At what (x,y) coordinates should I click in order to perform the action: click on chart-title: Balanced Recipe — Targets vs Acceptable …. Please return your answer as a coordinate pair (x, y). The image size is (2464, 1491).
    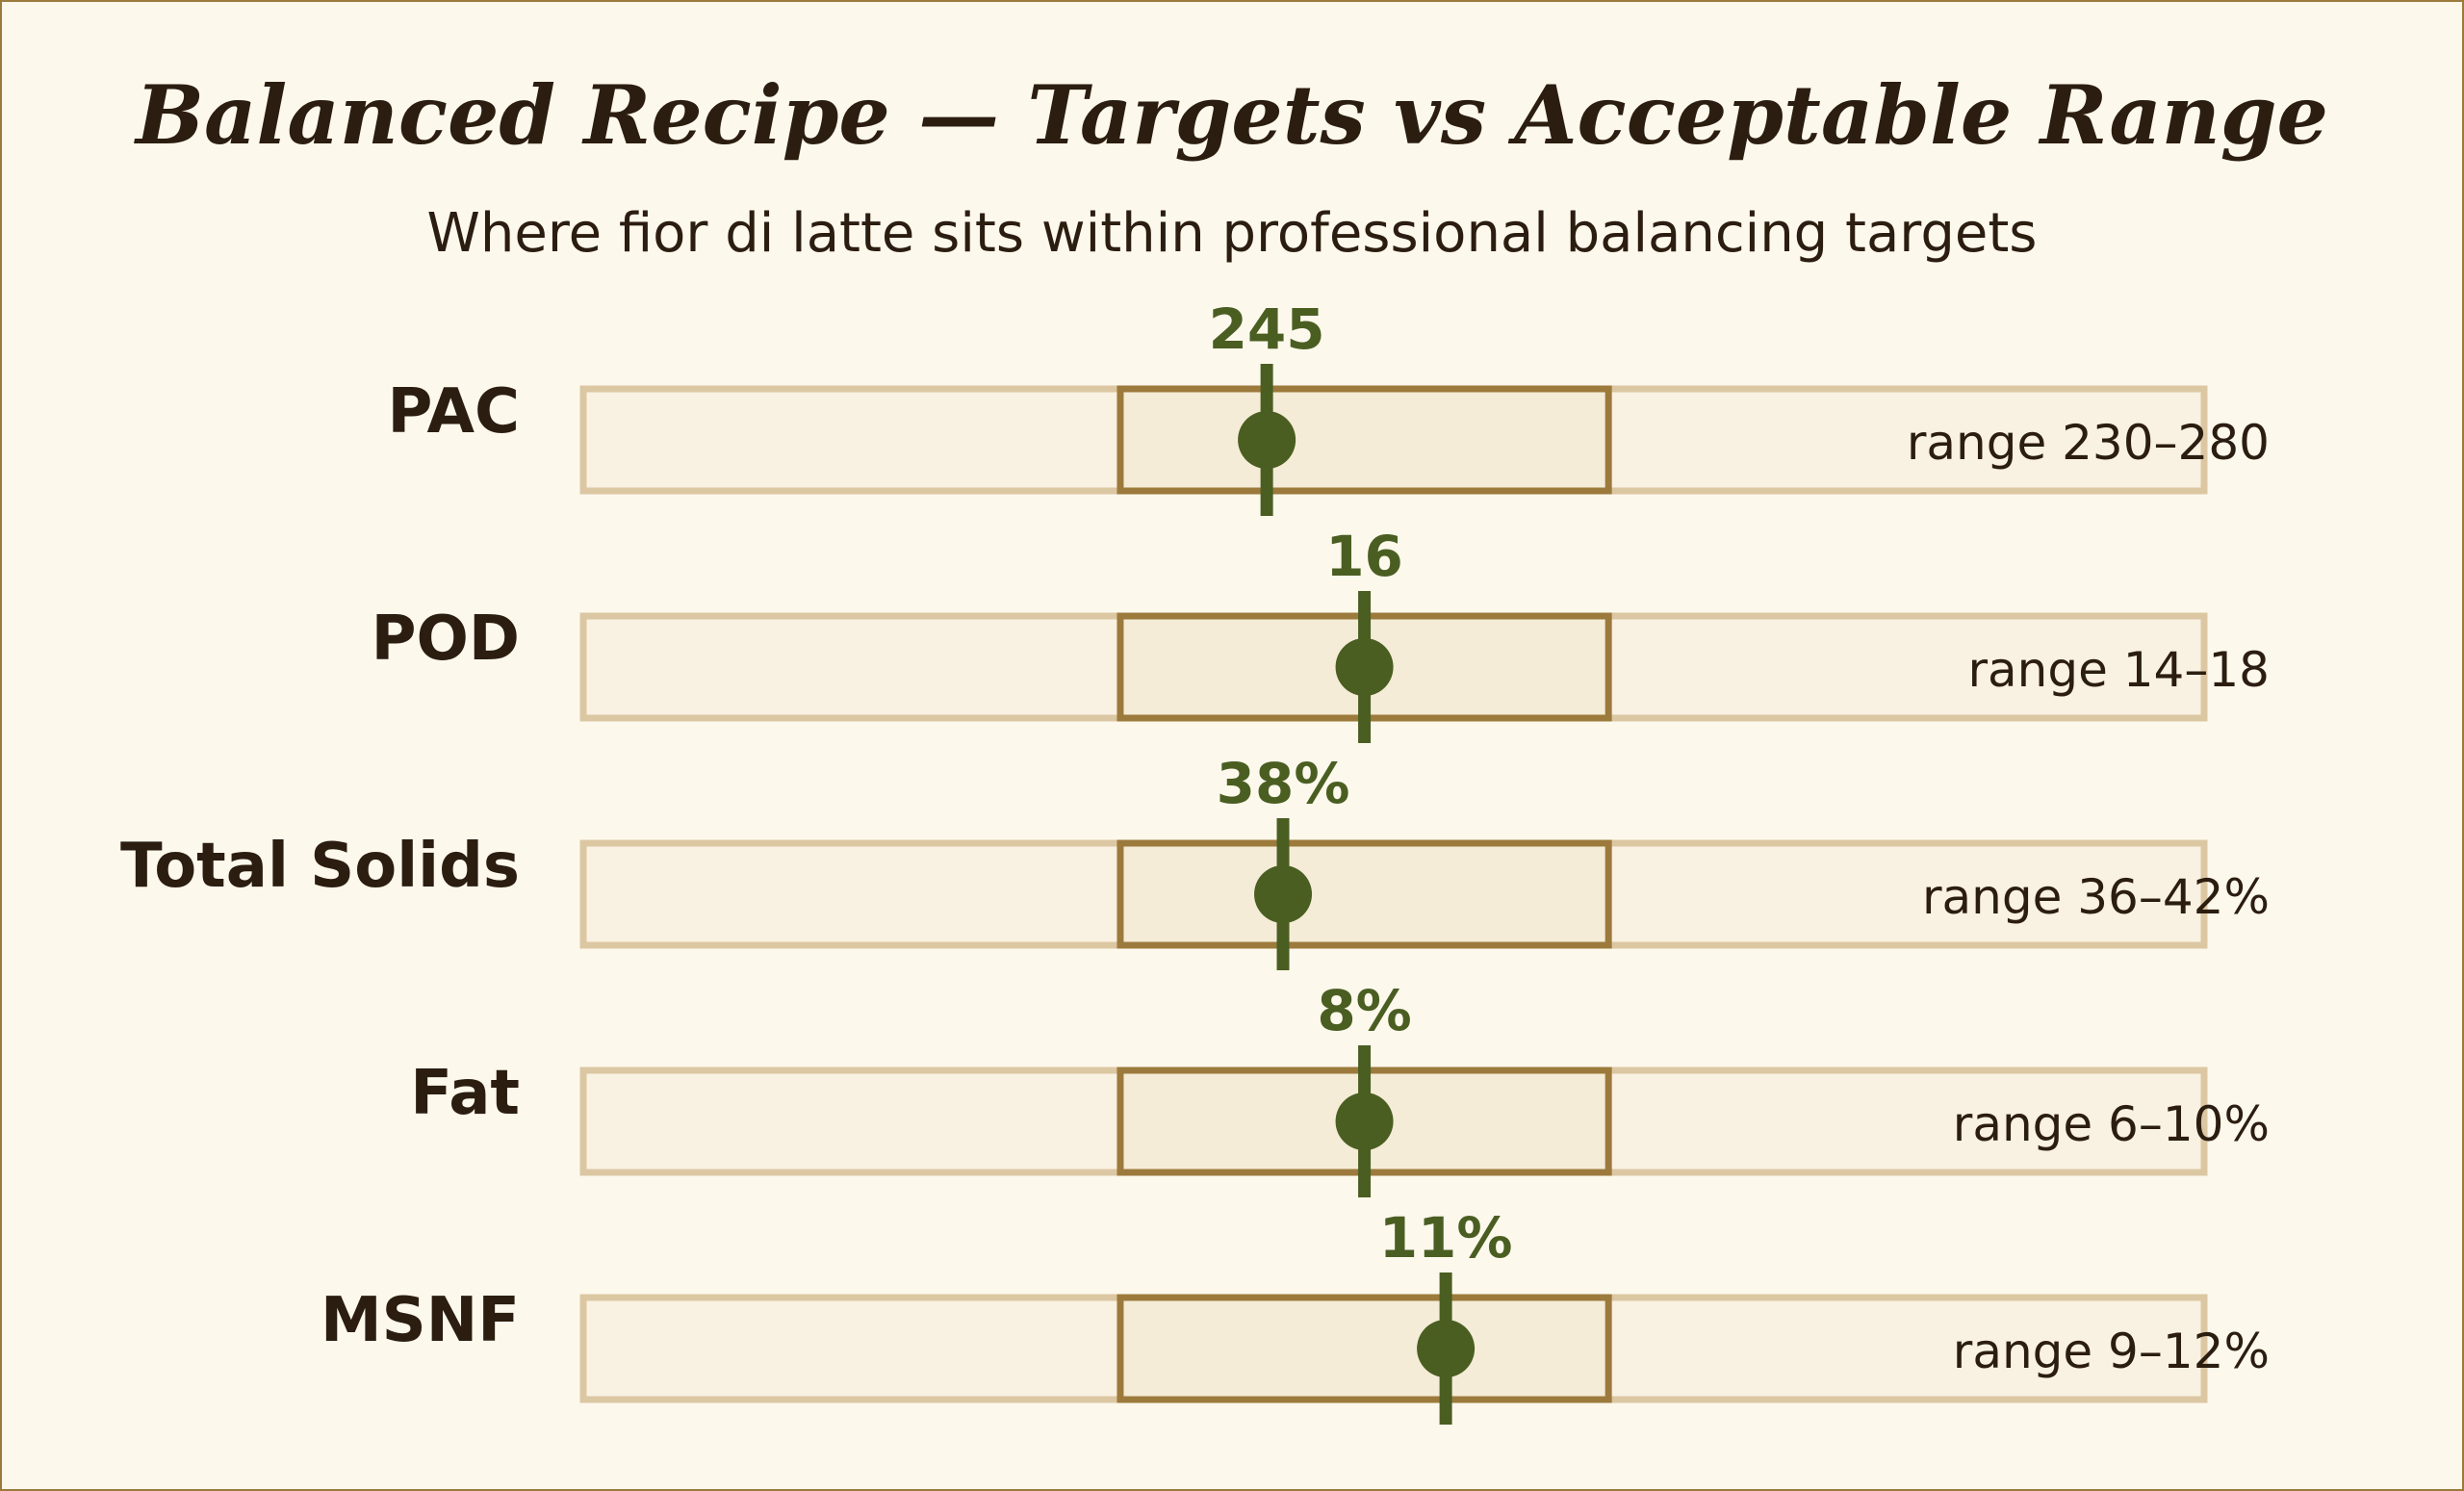
    Looking at the image, I should click on (1231, 115).